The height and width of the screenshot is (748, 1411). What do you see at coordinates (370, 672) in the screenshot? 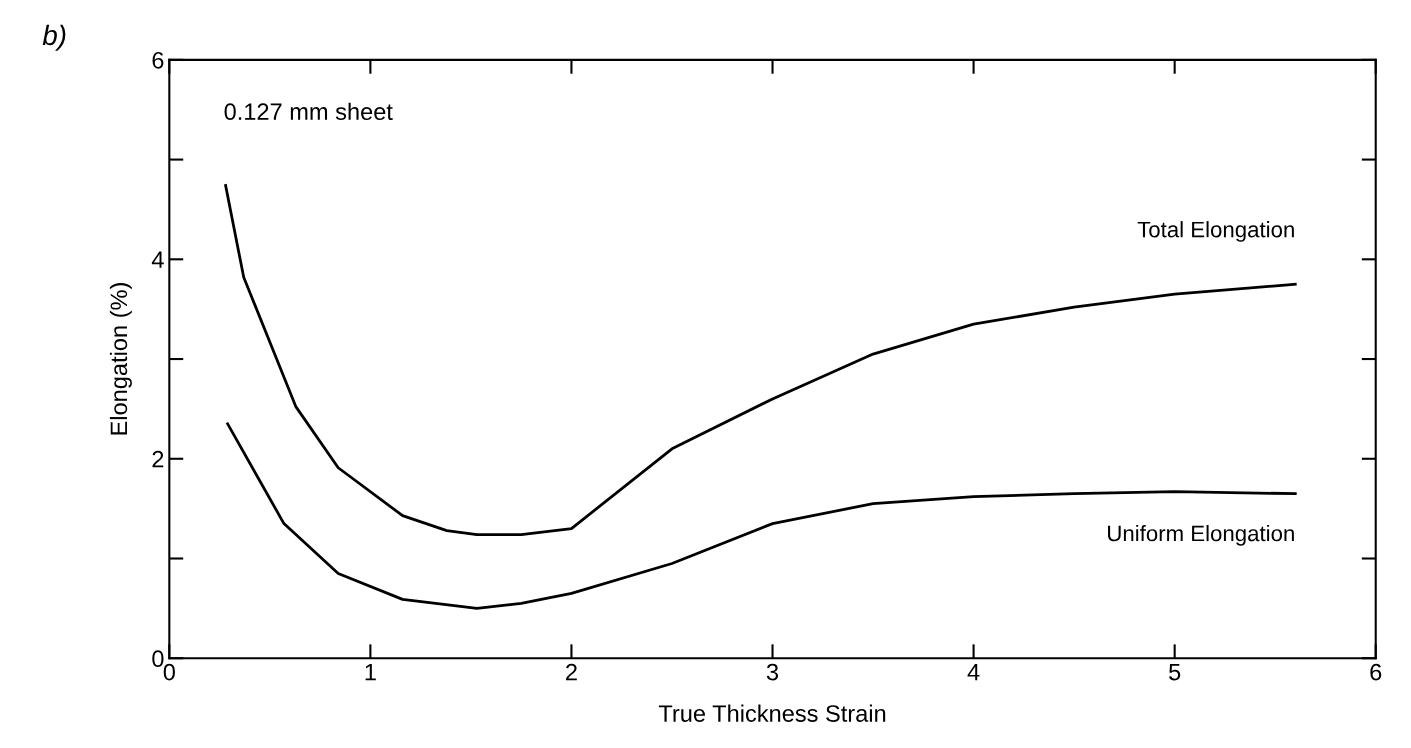
I see `x-tick-label: 1` at bounding box center [370, 672].